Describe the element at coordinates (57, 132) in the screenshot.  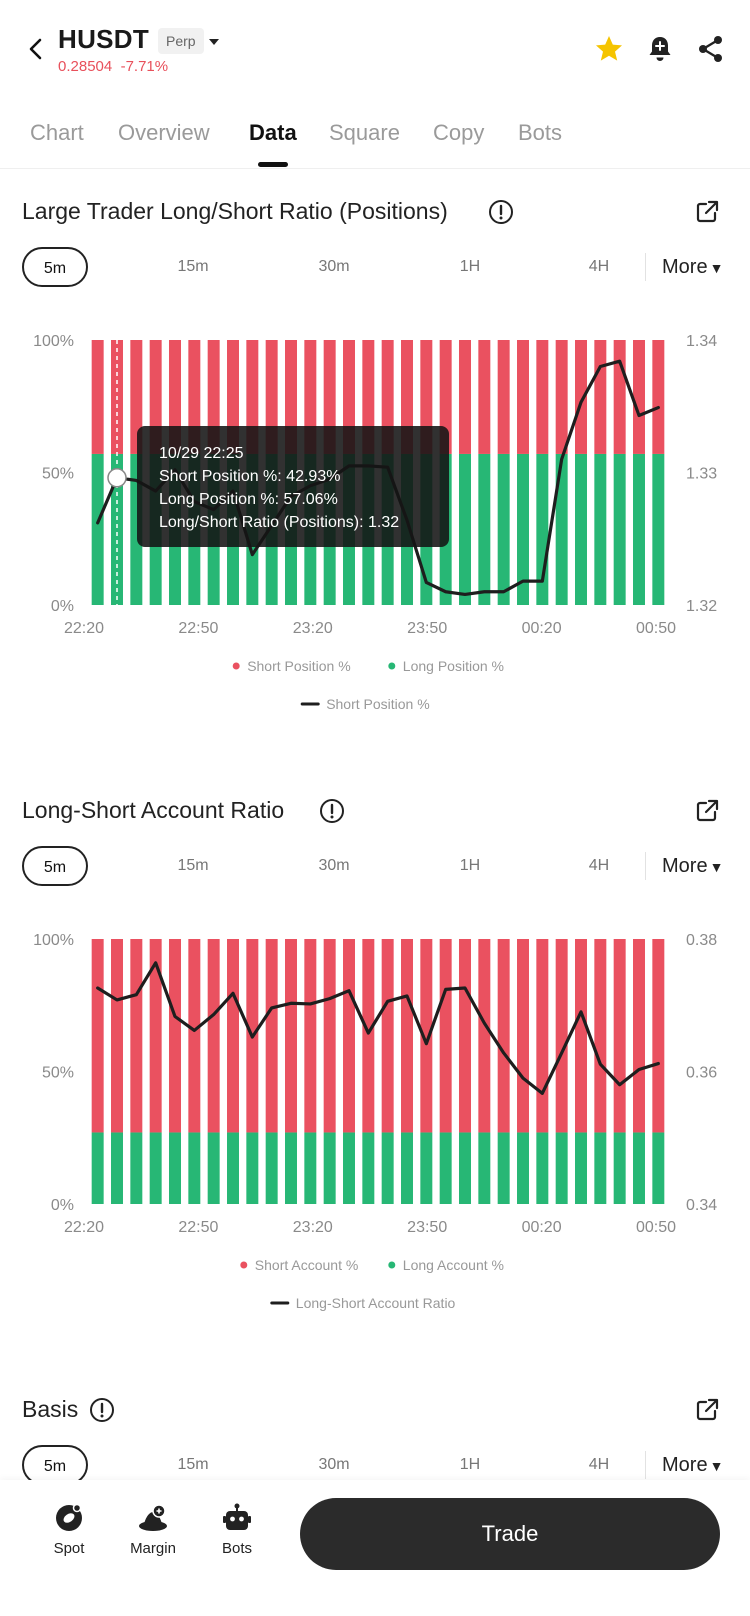
I see `tab-chart: Chart` at that location.